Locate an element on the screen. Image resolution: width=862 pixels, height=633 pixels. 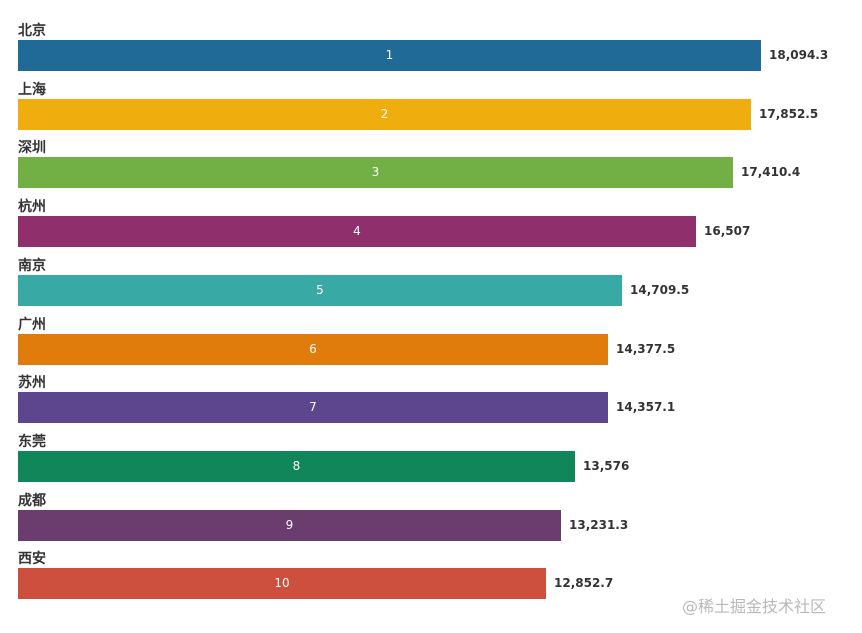
rank-label: 3 is located at coordinates (375, 172).